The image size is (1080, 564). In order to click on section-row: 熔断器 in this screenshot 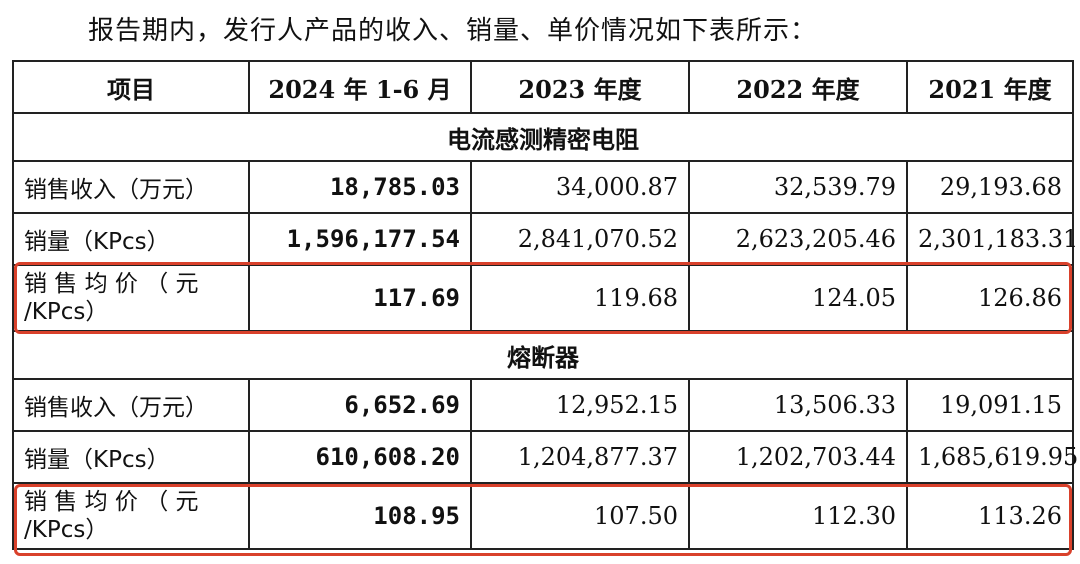, I will do `click(543, 355)`.